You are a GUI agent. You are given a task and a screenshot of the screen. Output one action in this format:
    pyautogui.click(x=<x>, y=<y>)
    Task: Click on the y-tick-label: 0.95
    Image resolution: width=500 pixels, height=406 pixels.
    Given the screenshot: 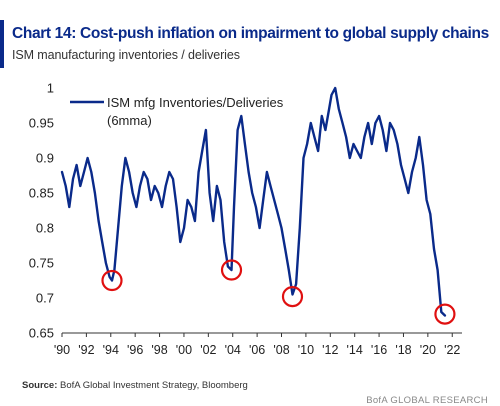 What is the action you would take?
    pyautogui.click(x=41, y=123)
    